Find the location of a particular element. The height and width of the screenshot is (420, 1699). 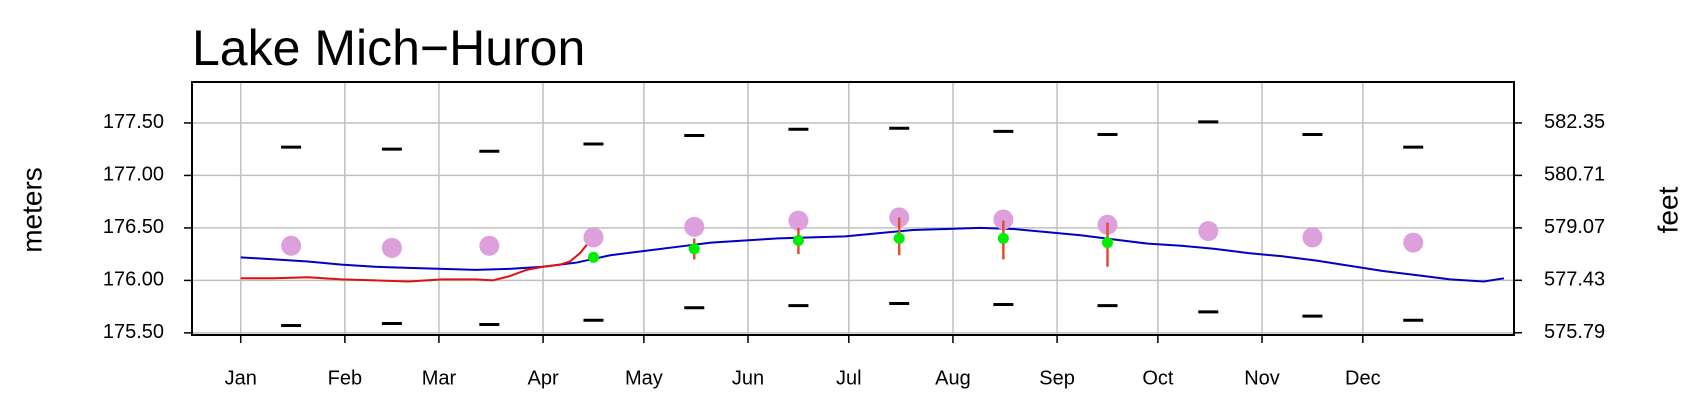

x-tick-label: Feb is located at coordinates (345, 378).